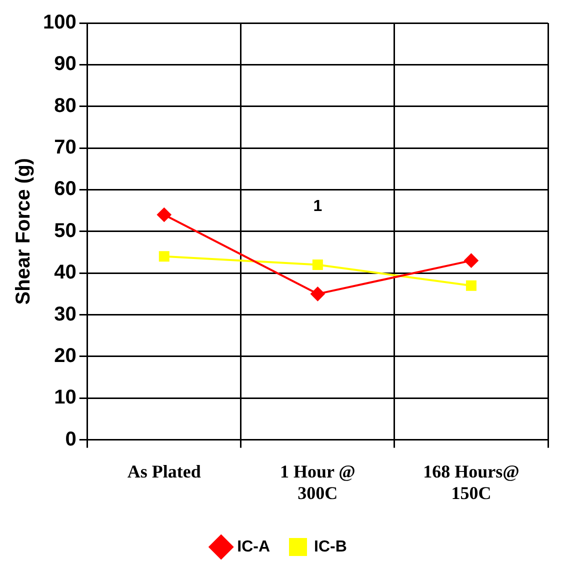  What do you see at coordinates (65, 105) in the screenshot?
I see `y-tick-label: 80` at bounding box center [65, 105].